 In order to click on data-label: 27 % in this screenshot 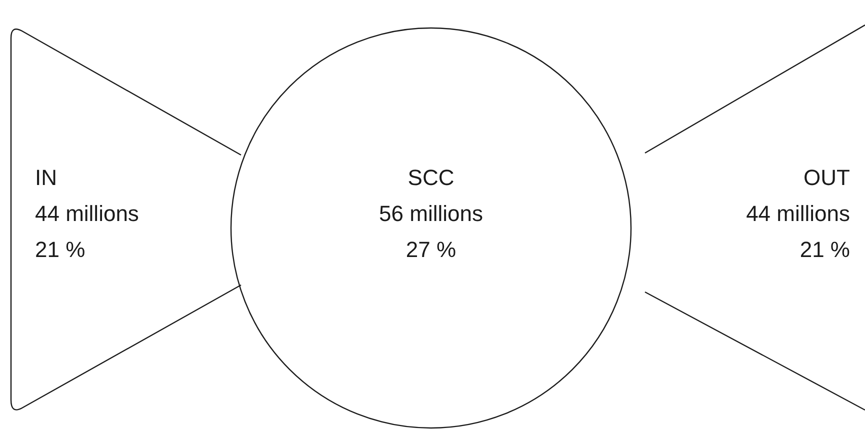, I will do `click(431, 249)`.